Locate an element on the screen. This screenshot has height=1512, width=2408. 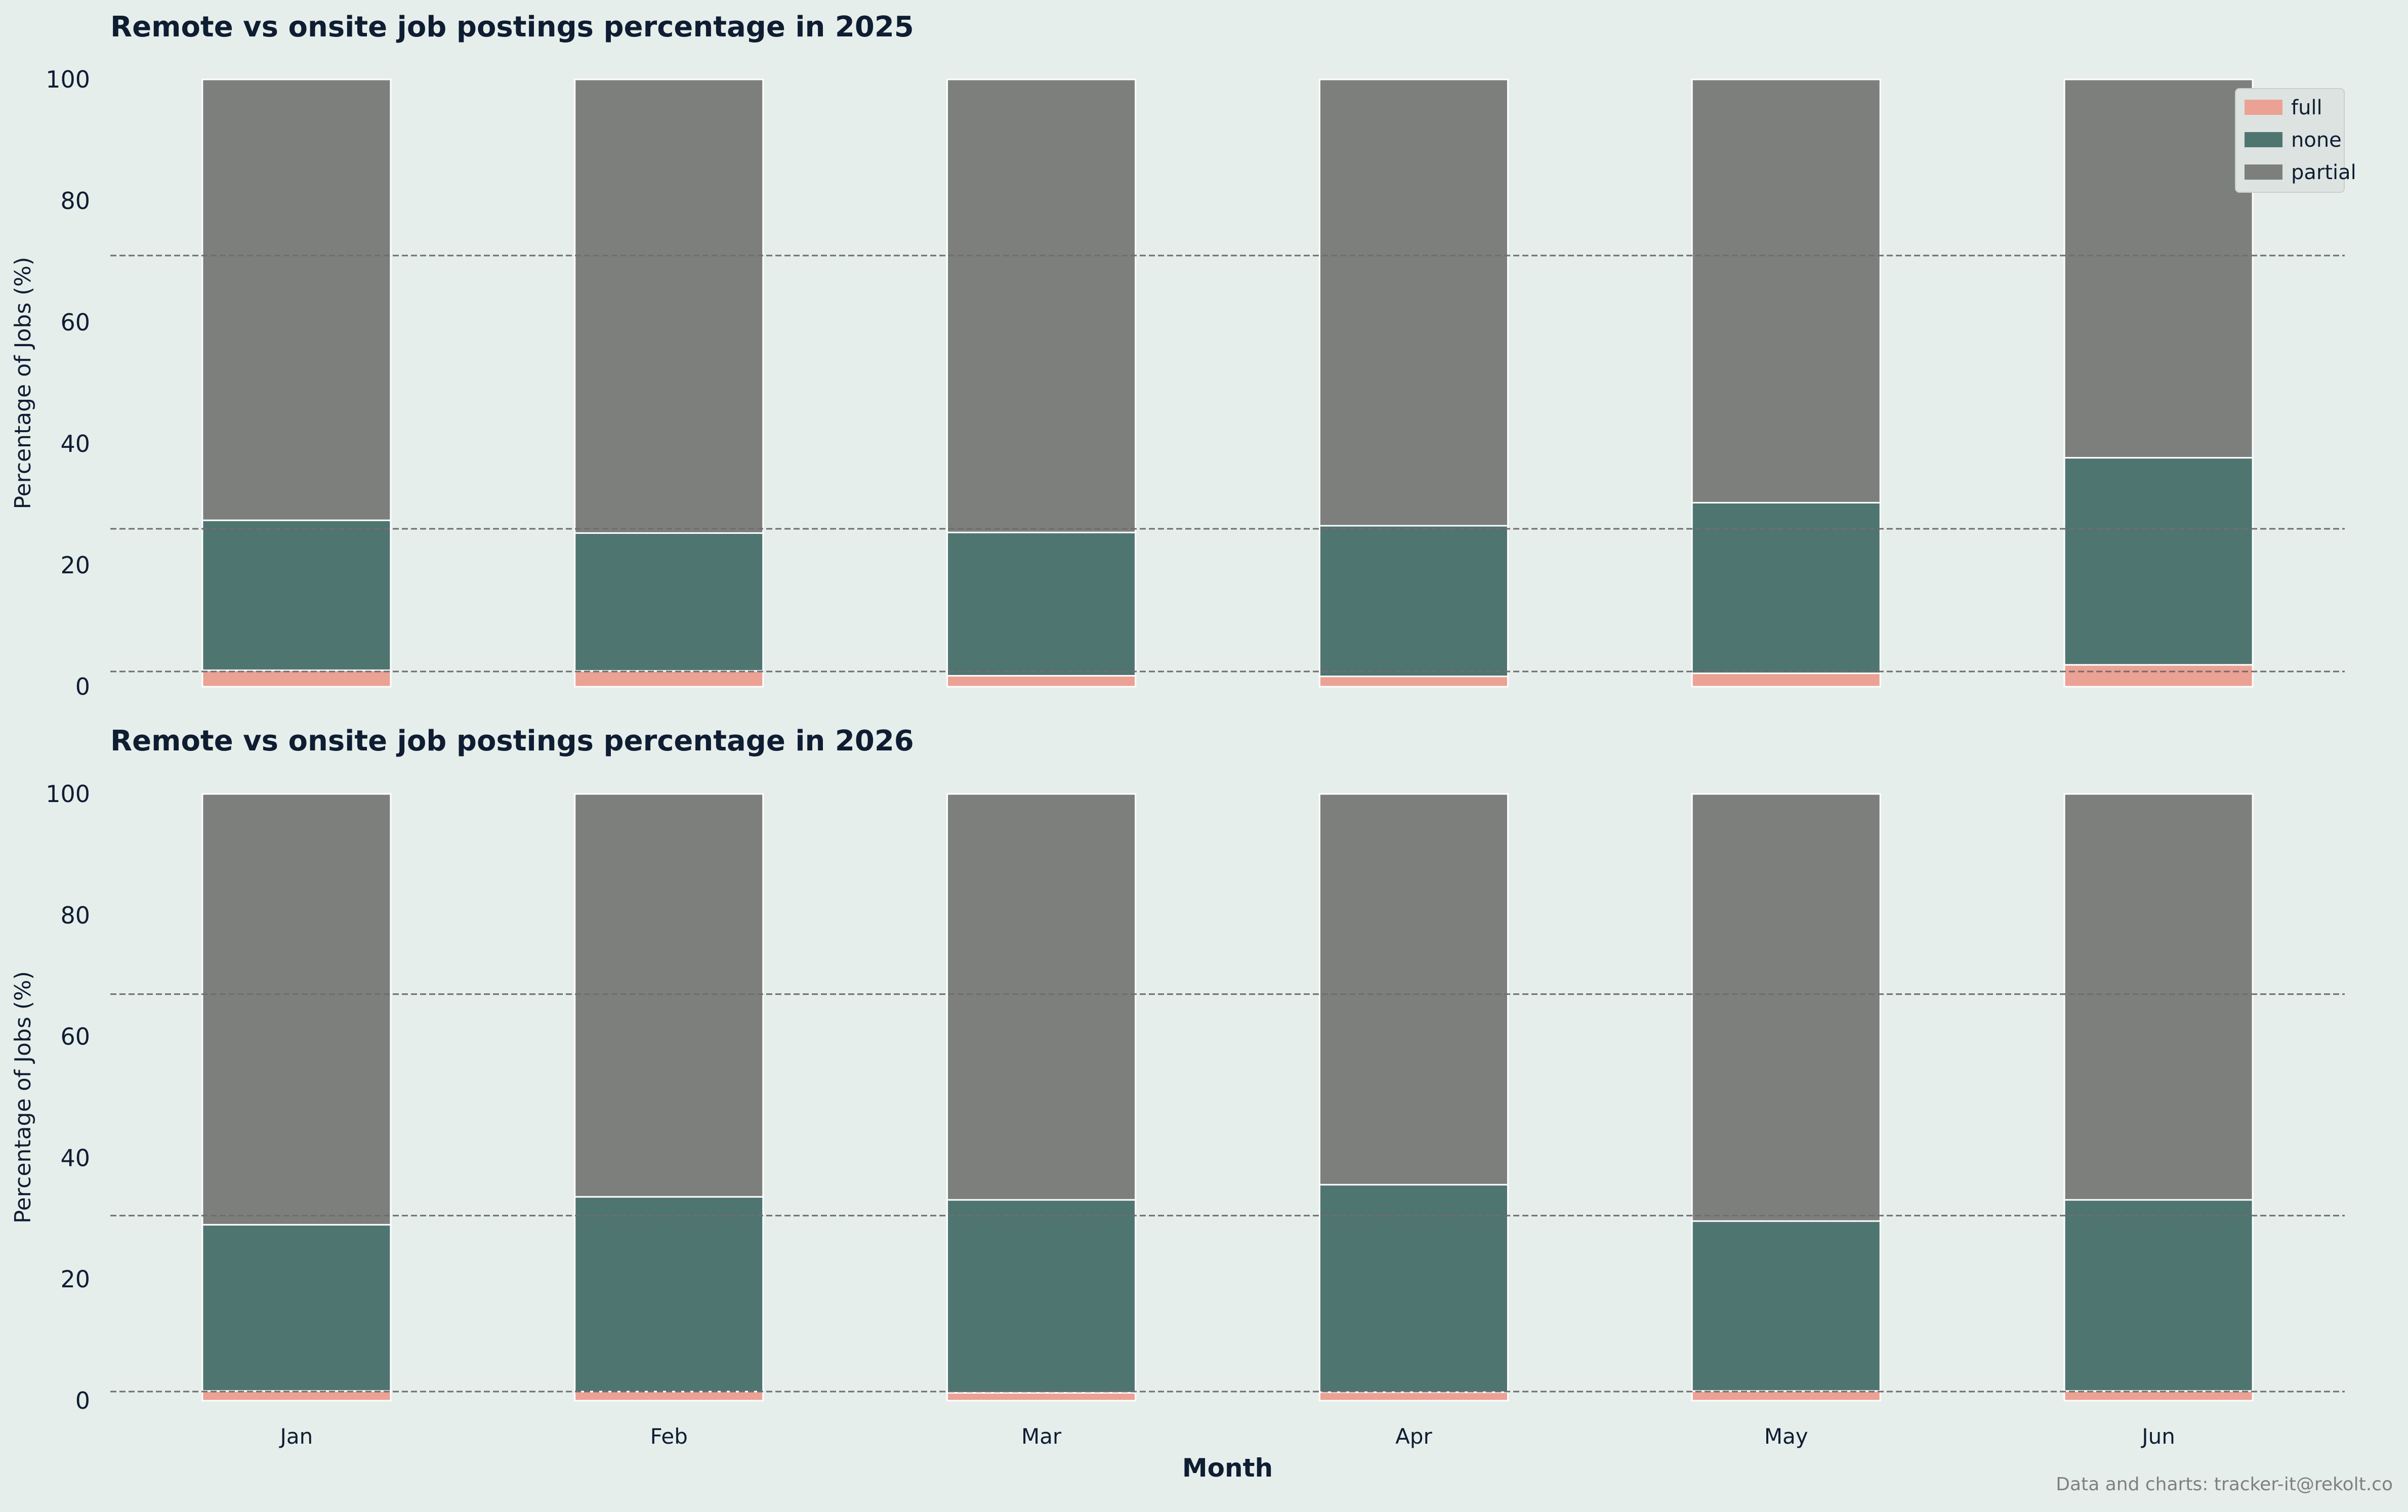
x-tick-label-apr: Apr is located at coordinates (1413, 1436).